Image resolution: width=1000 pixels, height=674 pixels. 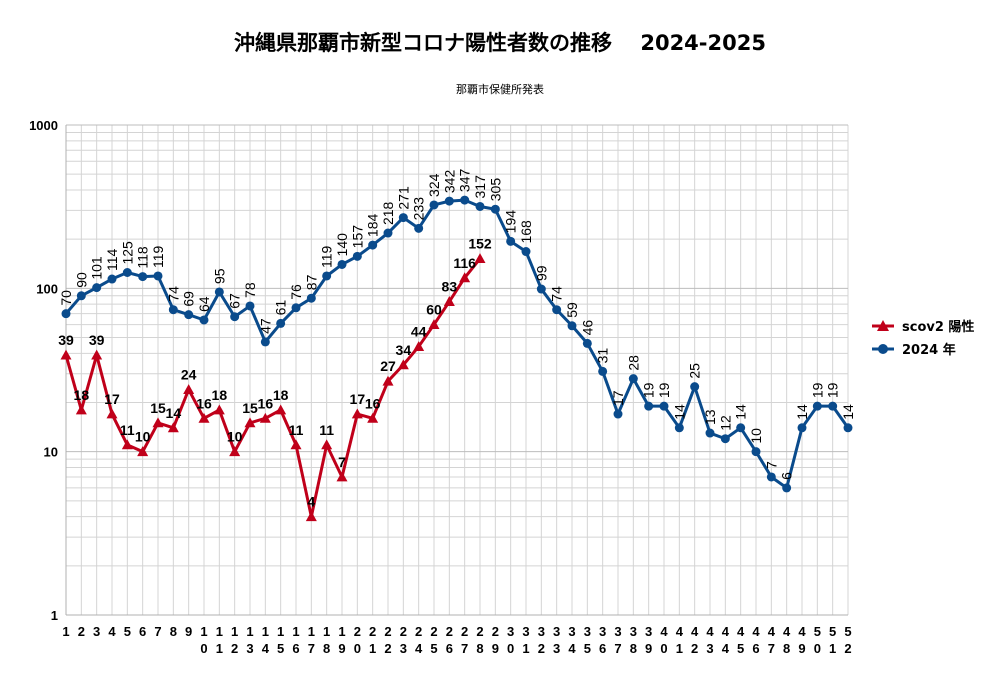 I want to click on data-label-2024: 99, so click(x=541, y=273).